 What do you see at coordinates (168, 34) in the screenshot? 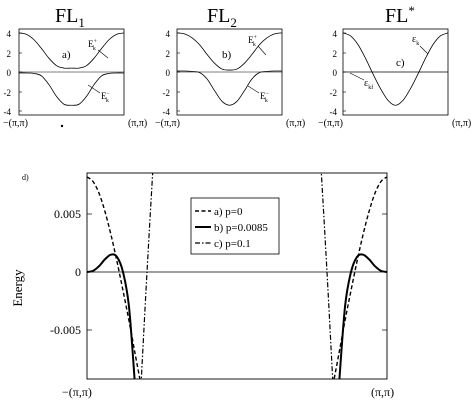
I see `panel-fl2-ytick: 4` at bounding box center [168, 34].